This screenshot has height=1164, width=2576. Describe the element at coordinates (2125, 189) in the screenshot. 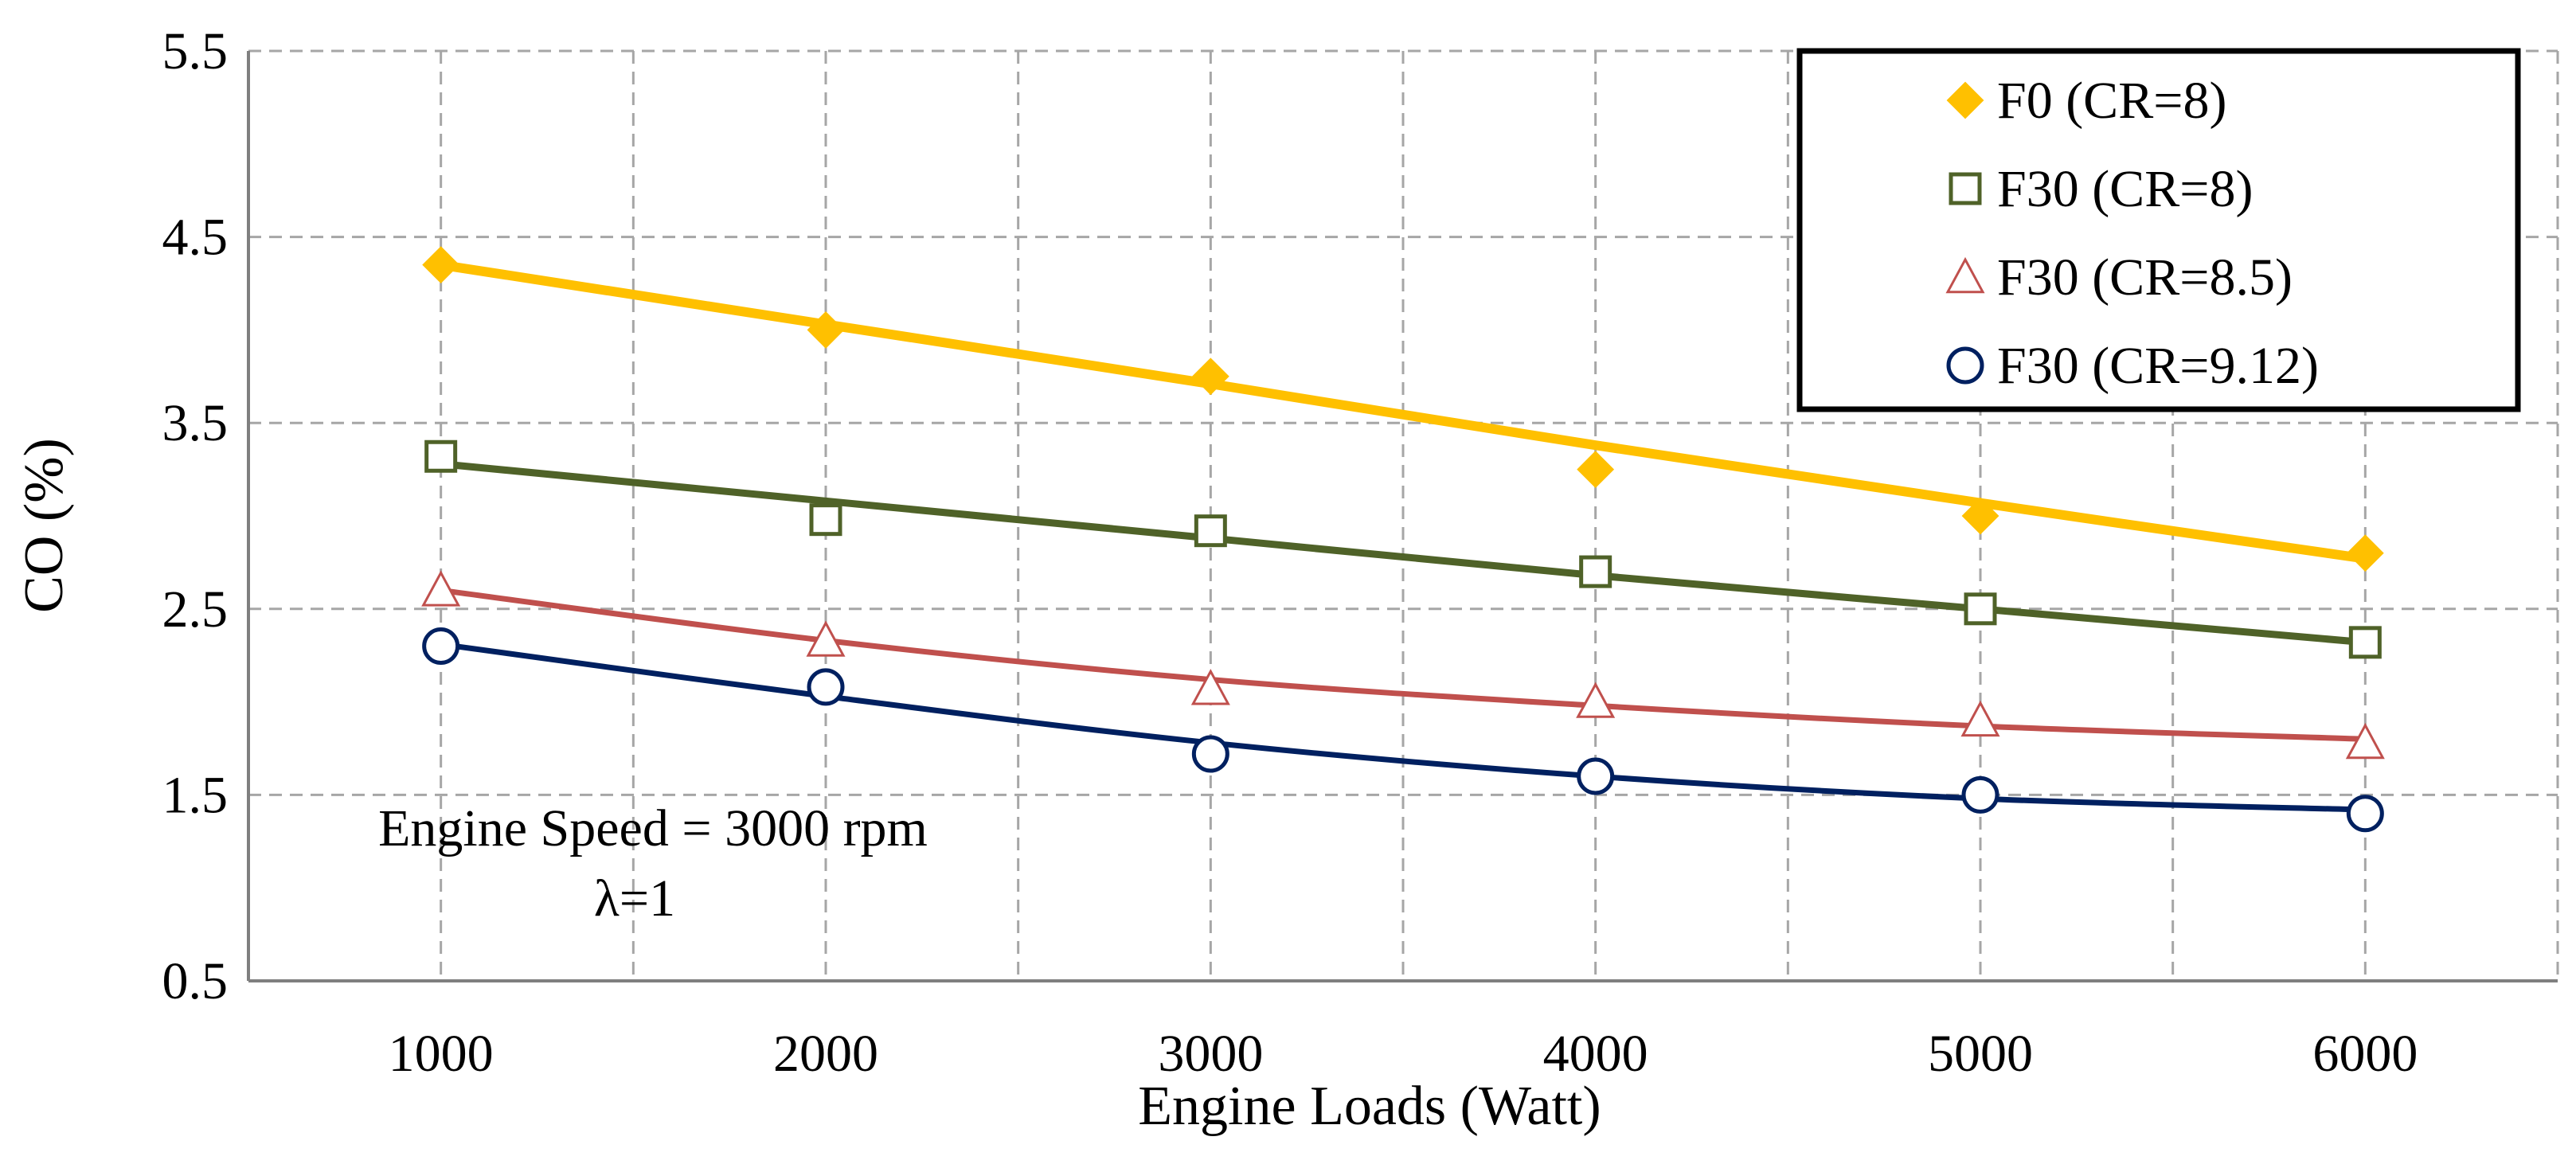

I see `legend-label-2: F30 (CR=8)` at that location.